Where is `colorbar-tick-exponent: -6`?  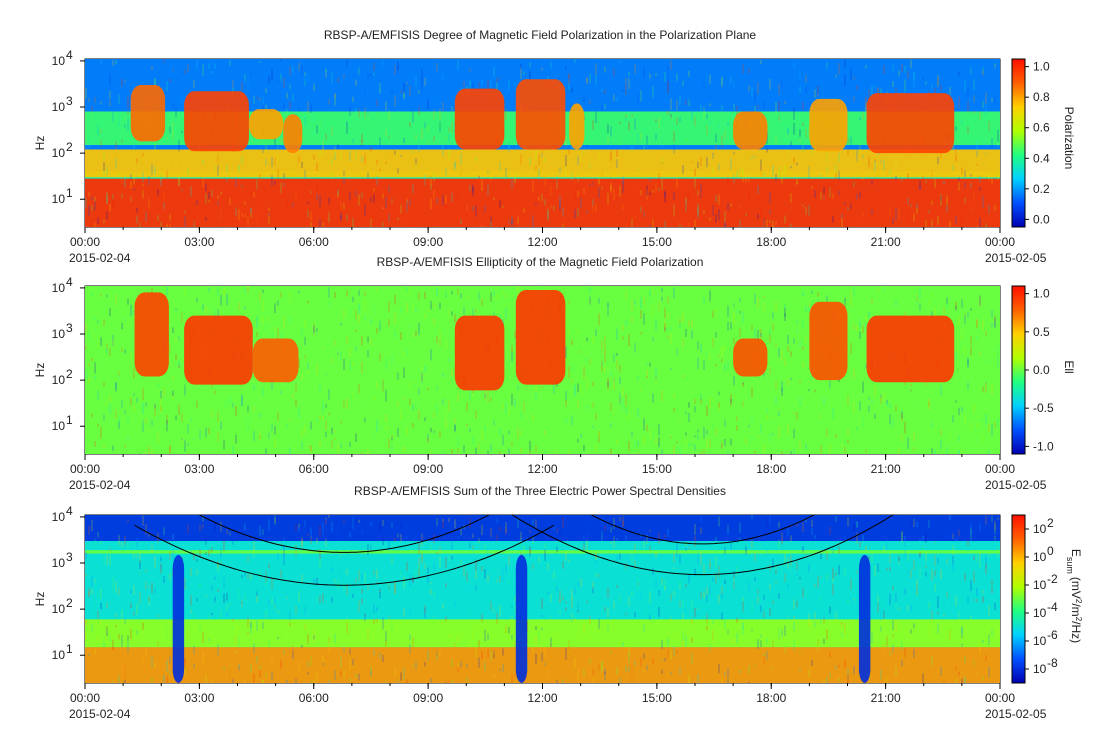
colorbar-tick-exponent: -6 is located at coordinates (1052, 635).